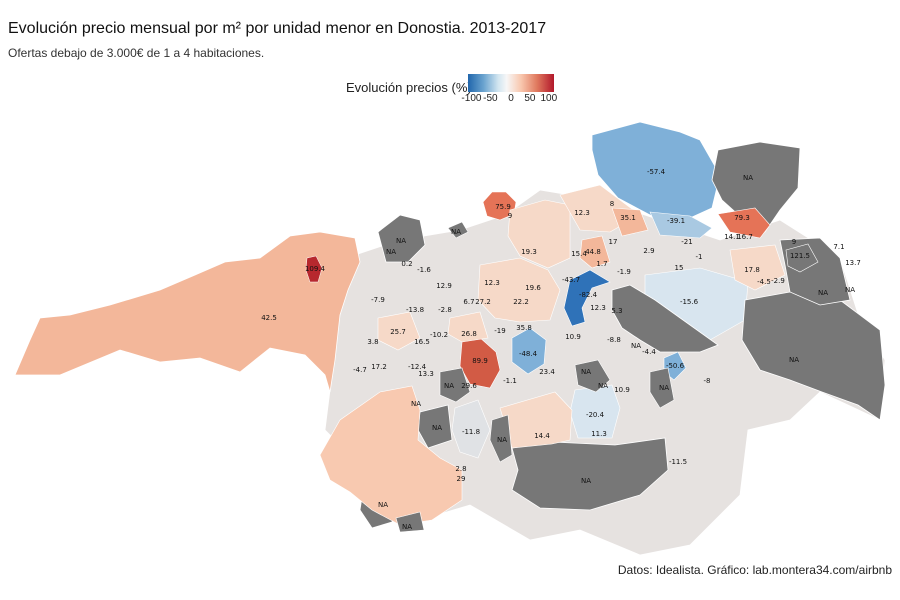 The height and width of the screenshot is (600, 900). Describe the element at coordinates (409, 87) in the screenshot. I see `legend-title: Evolución precios (%)` at that location.